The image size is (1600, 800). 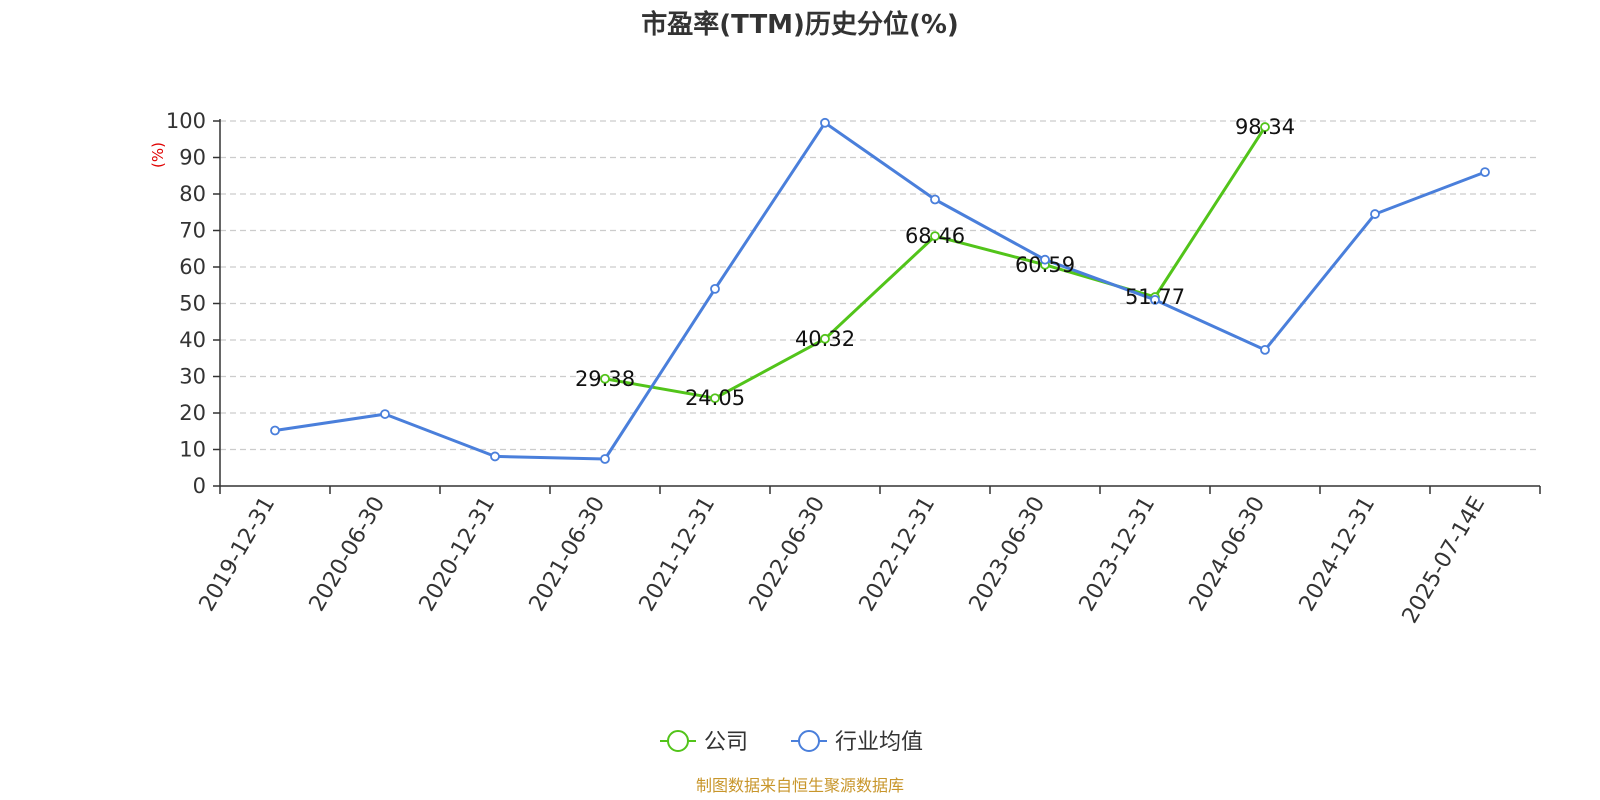 I want to click on x-tick-label: 2024-12-31, so click(x=1338, y=554).